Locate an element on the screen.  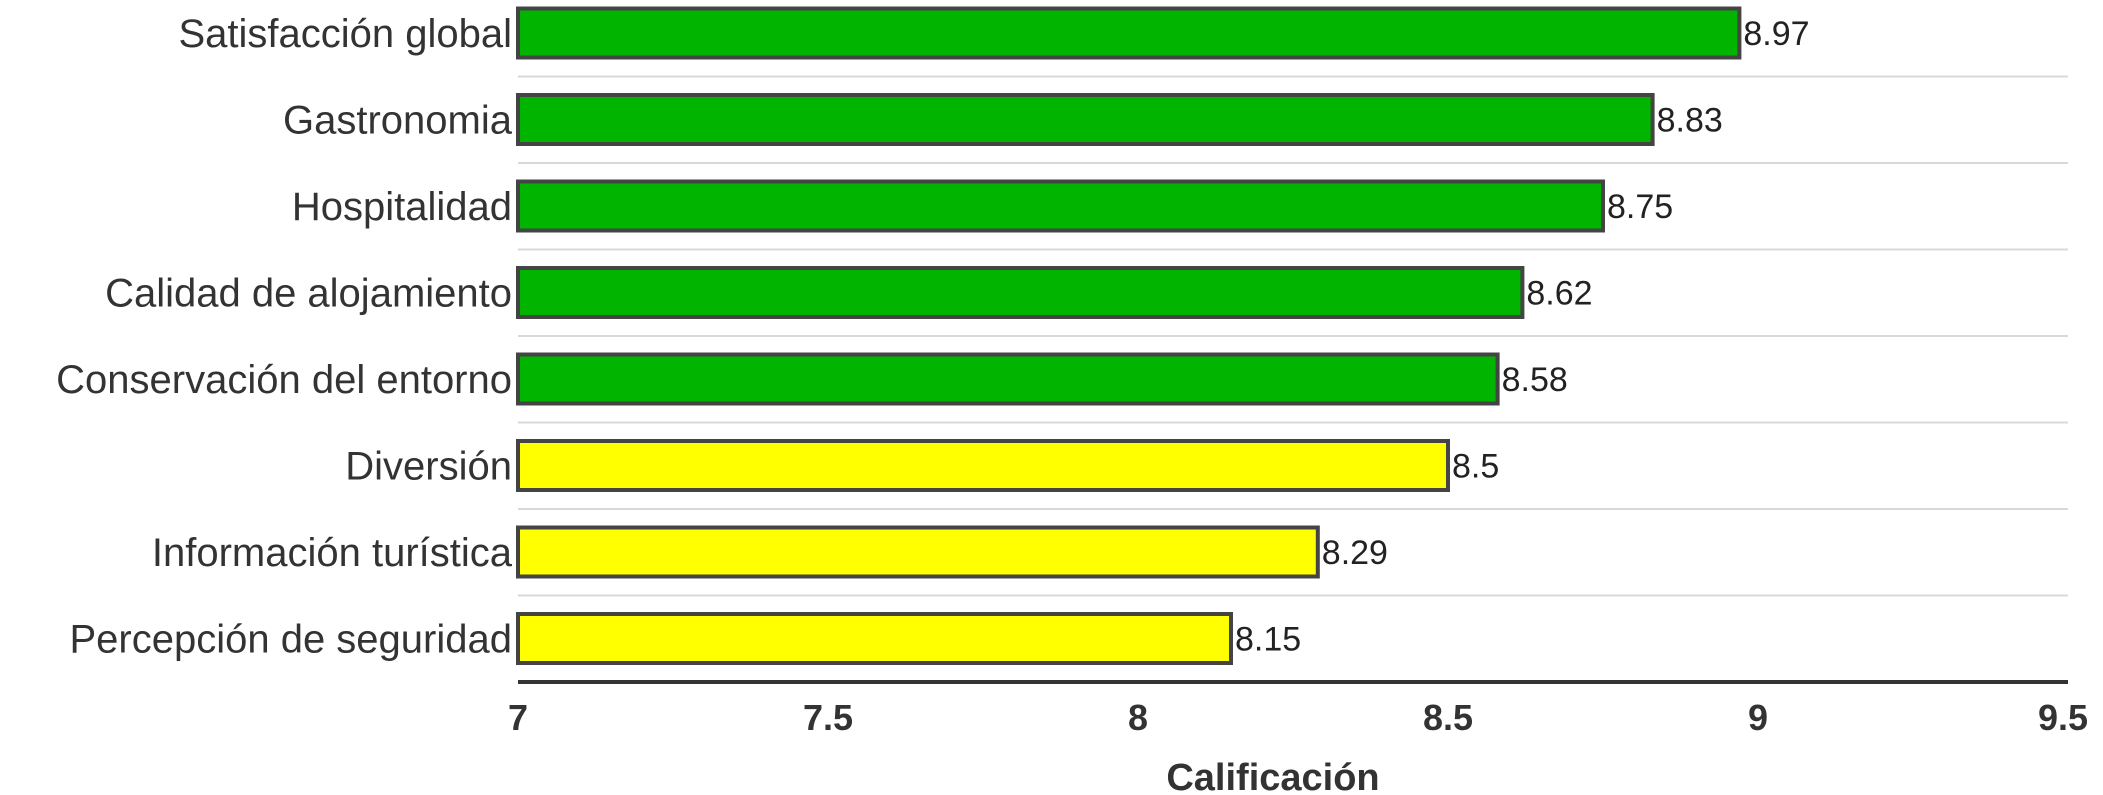
category-label: Hospitalidad is located at coordinates (402, 207).